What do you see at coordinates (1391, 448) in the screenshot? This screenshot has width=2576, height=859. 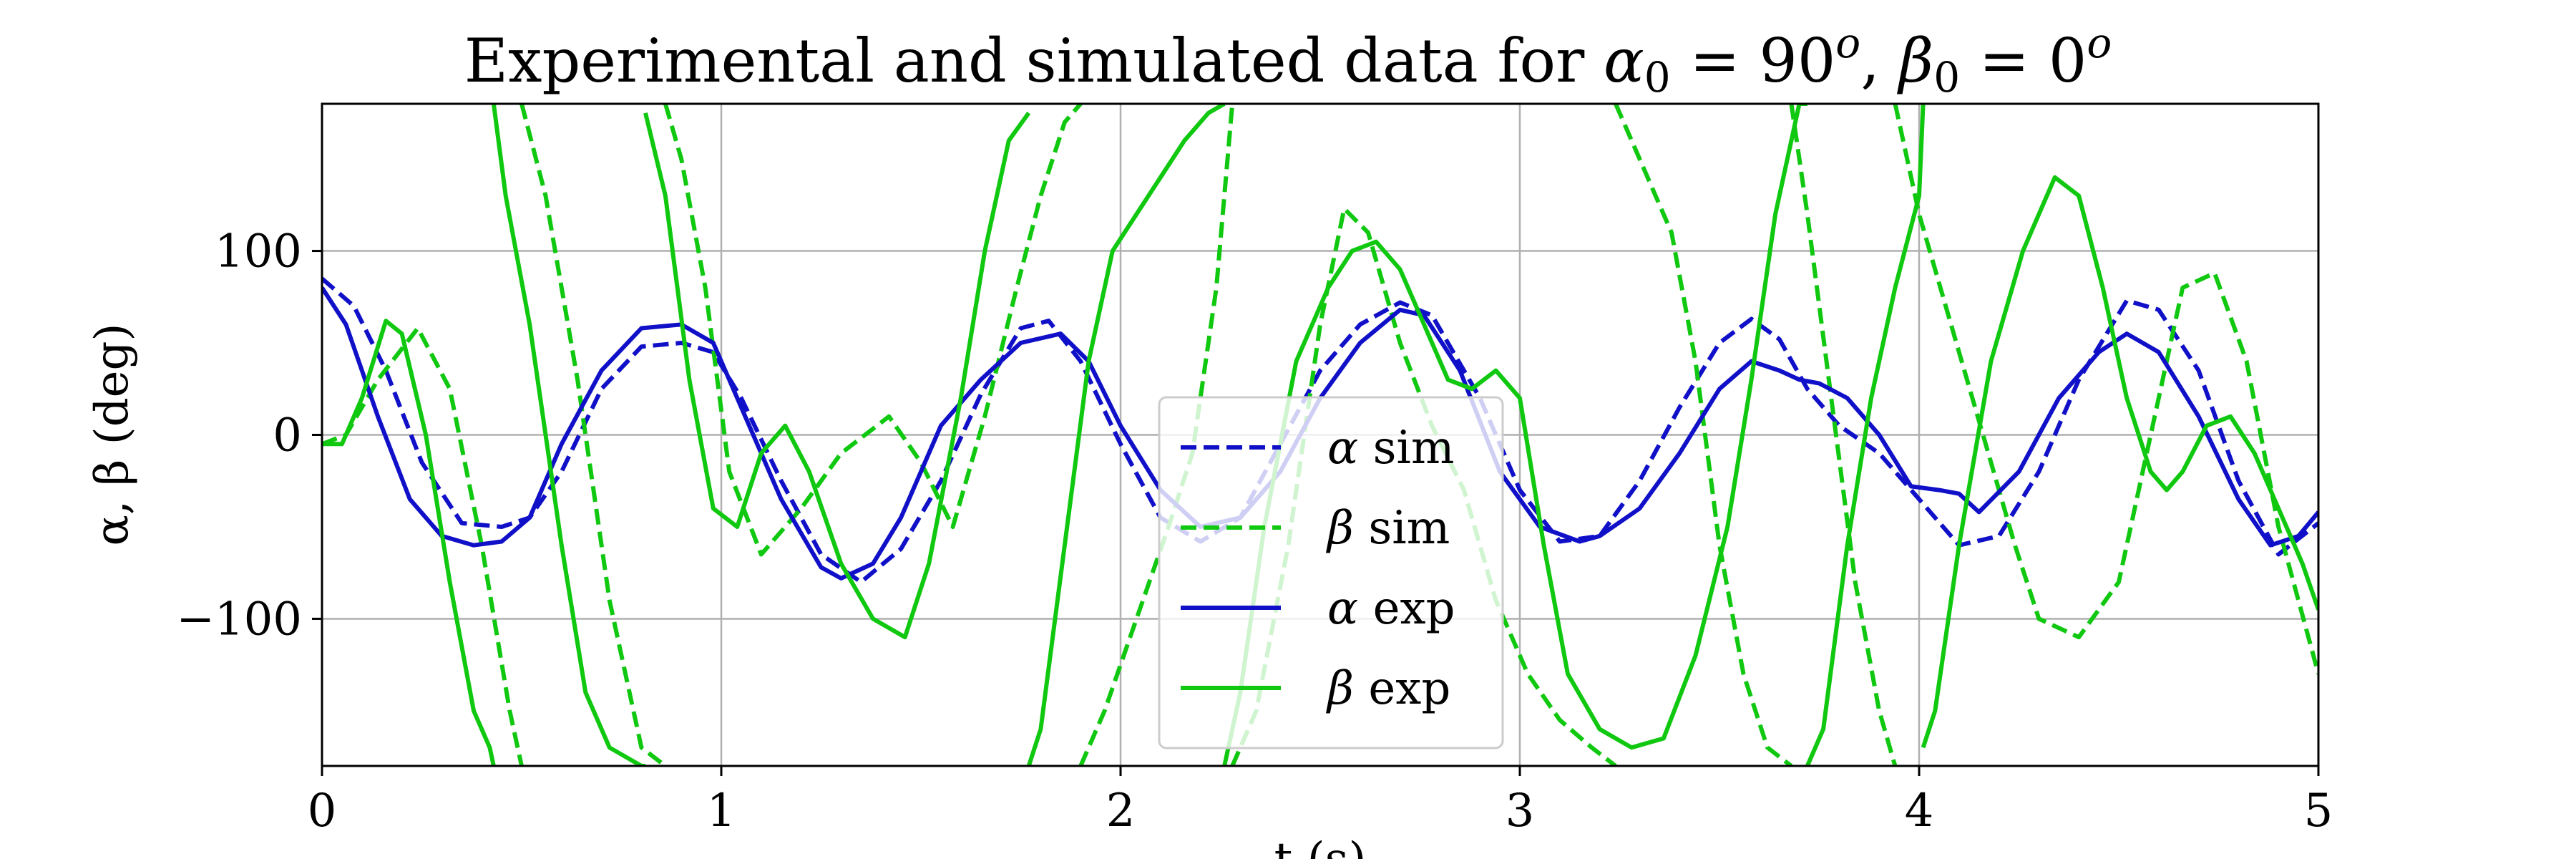 I see `legend-label-0: α sim` at bounding box center [1391, 448].